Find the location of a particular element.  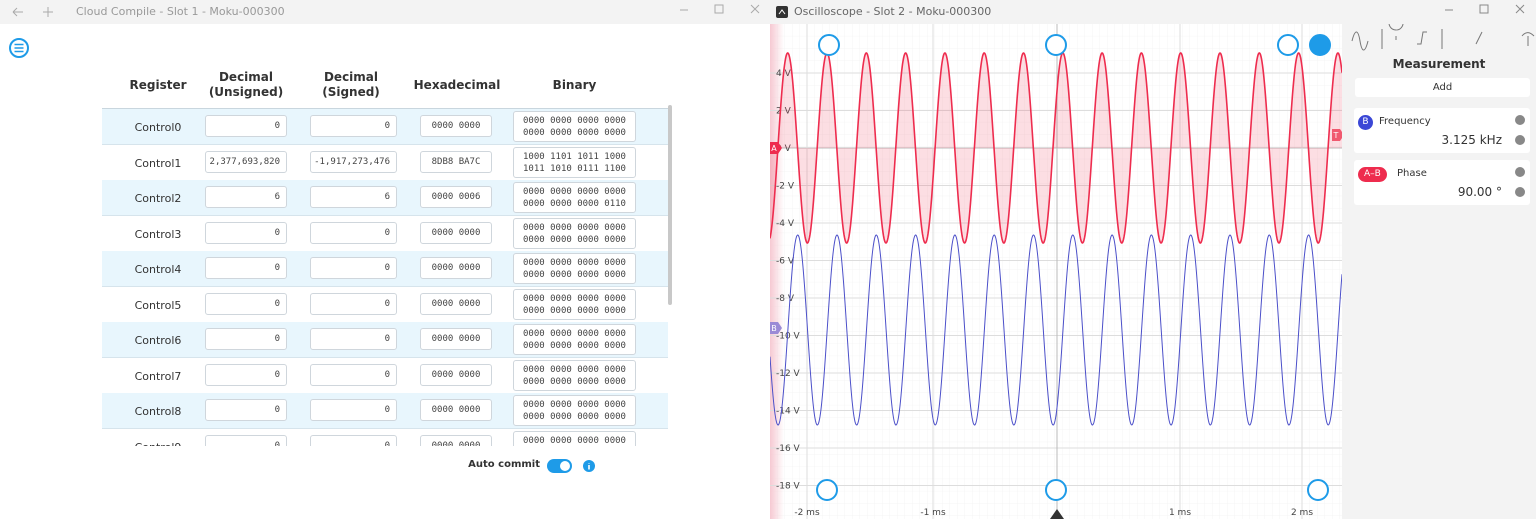

title-bar: Oscilloscope - Slot 2 - Moku-000300 is located at coordinates (1153, 12).